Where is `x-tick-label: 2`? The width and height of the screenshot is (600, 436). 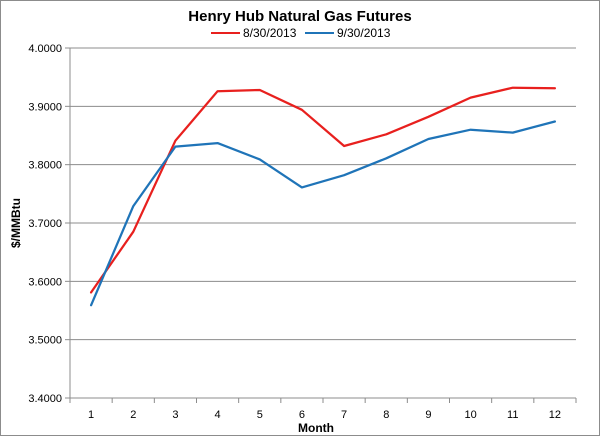 x-tick-label: 2 is located at coordinates (133, 415).